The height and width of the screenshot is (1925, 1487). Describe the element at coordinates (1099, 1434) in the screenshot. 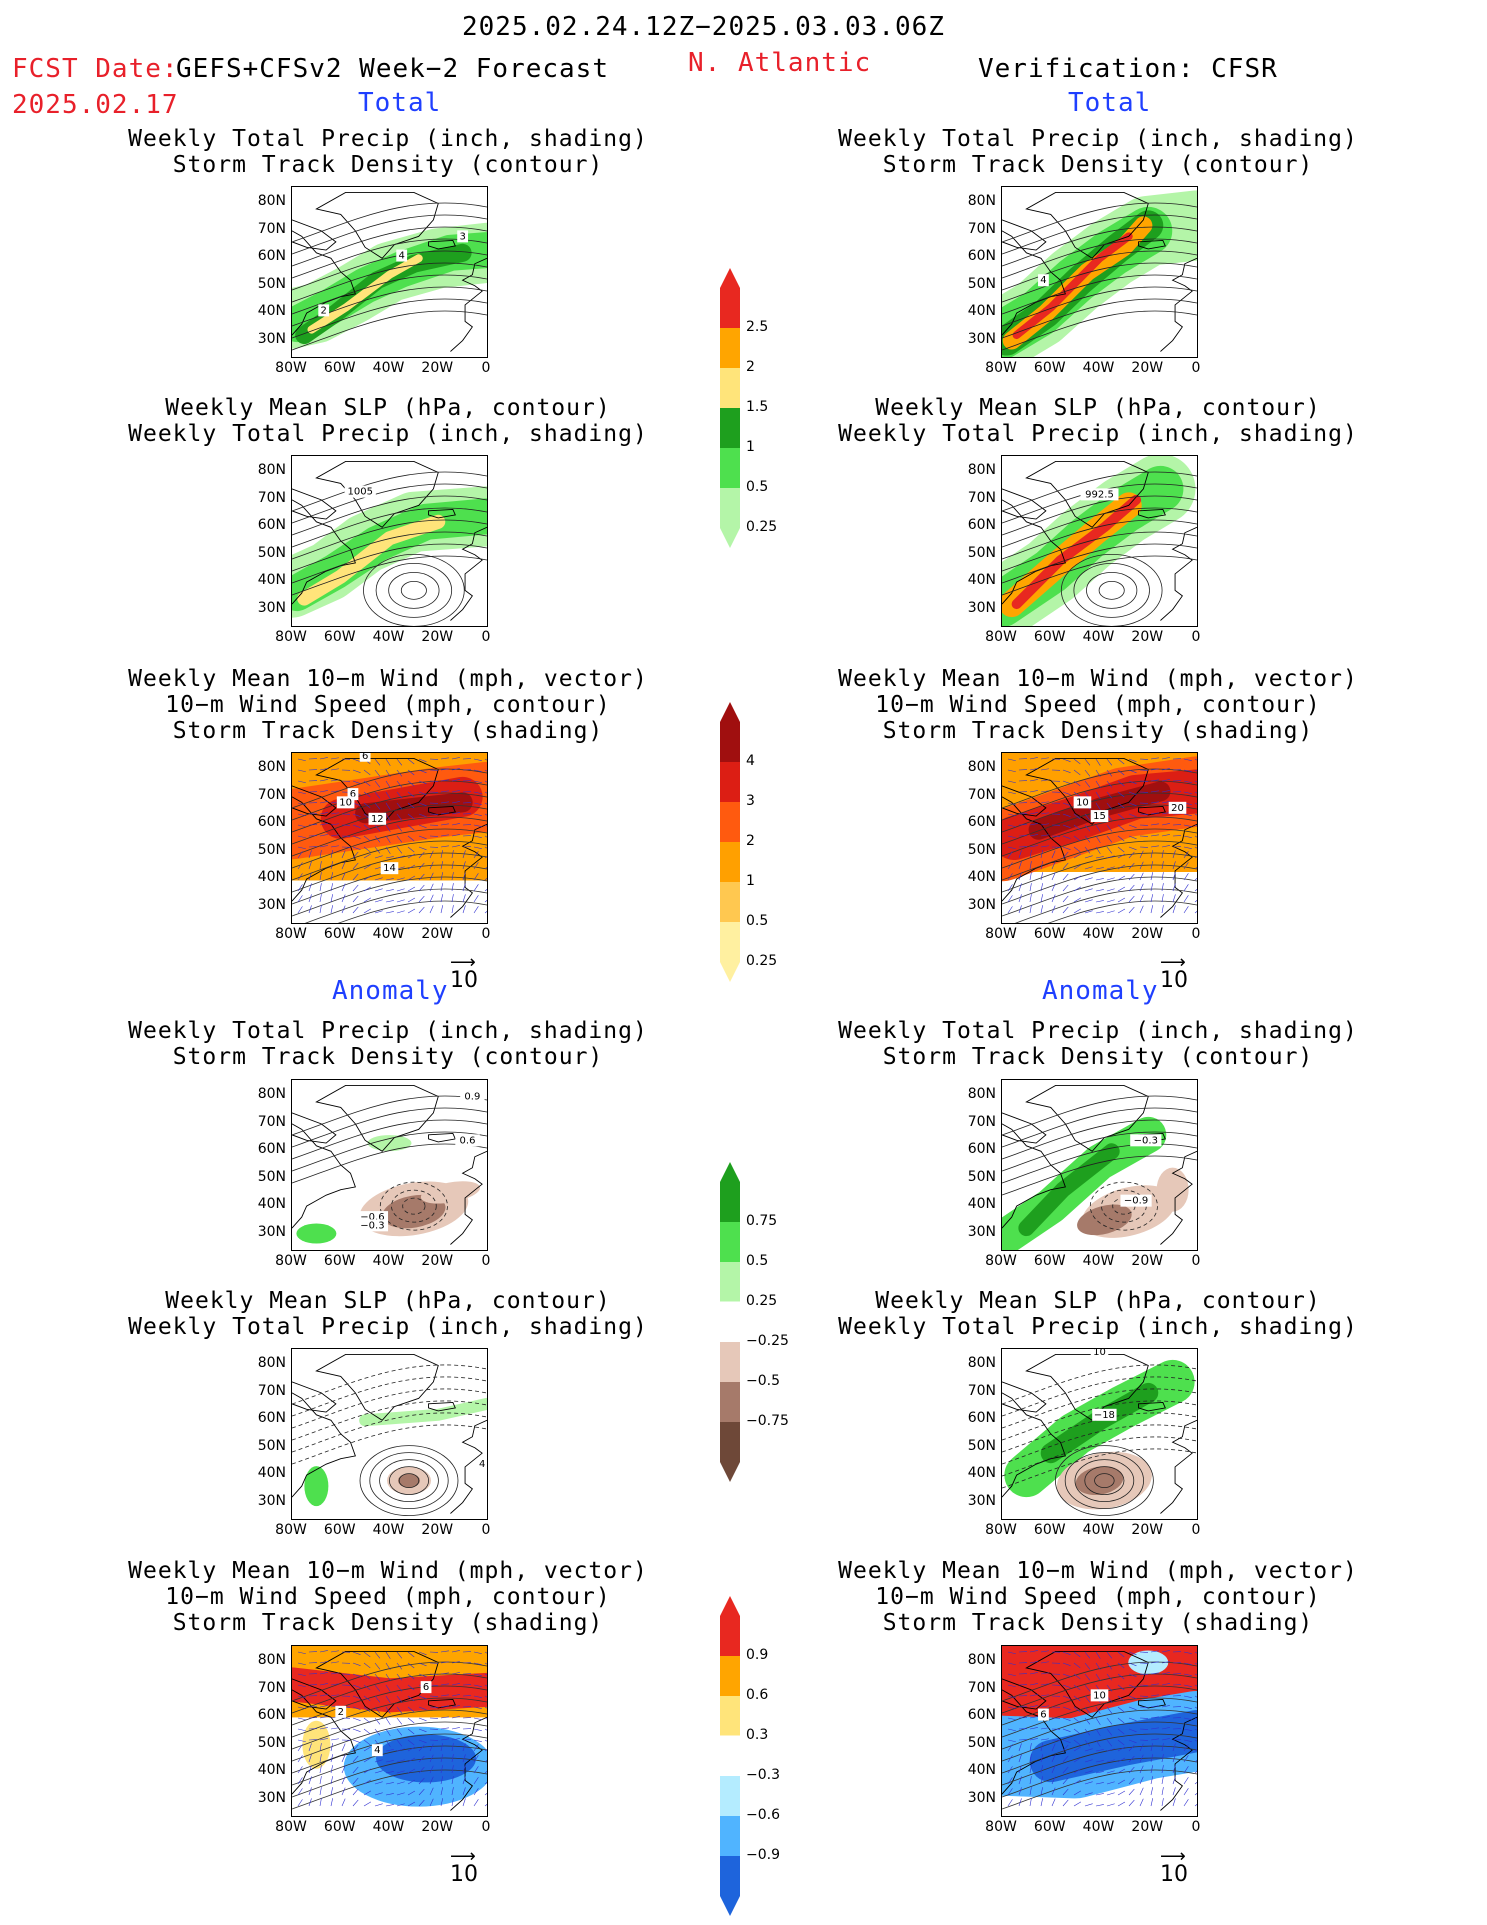

I see `map-anom-slp-precip-verification: −18 10` at that location.